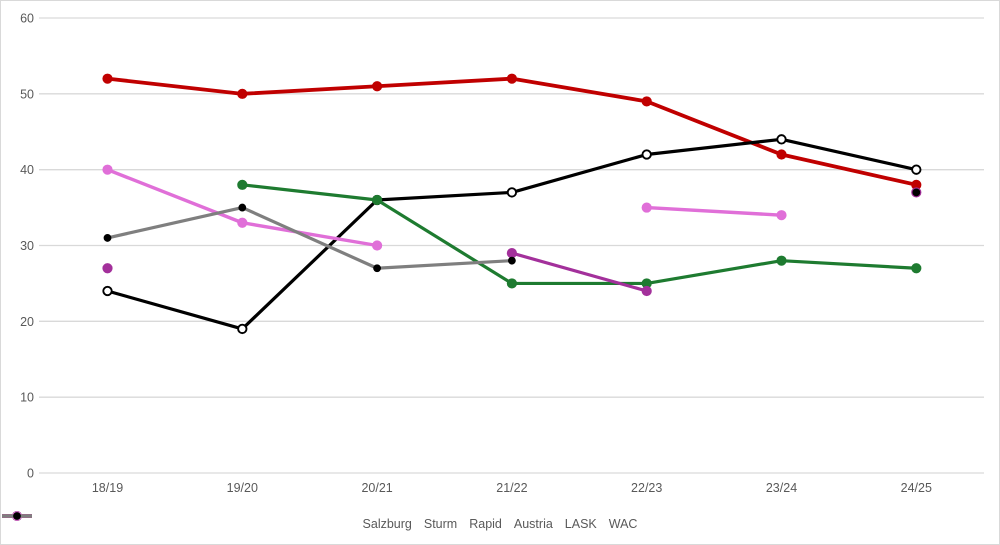  I want to click on marker-lask-19/20, so click(242, 222).